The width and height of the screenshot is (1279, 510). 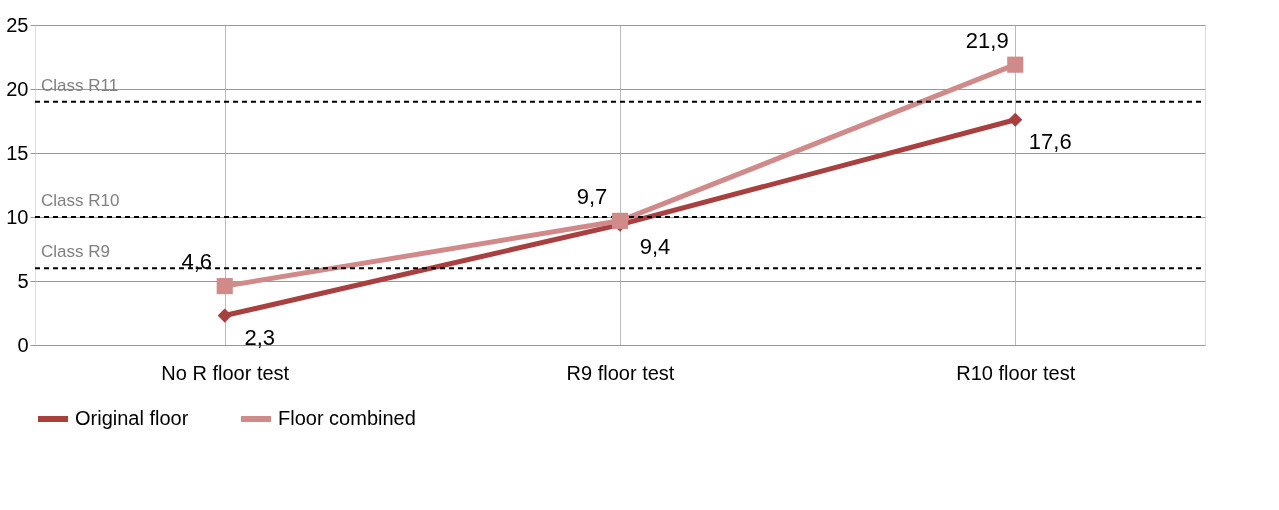 What do you see at coordinates (17, 152) in the screenshot?
I see `y-tick-label: 15` at bounding box center [17, 152].